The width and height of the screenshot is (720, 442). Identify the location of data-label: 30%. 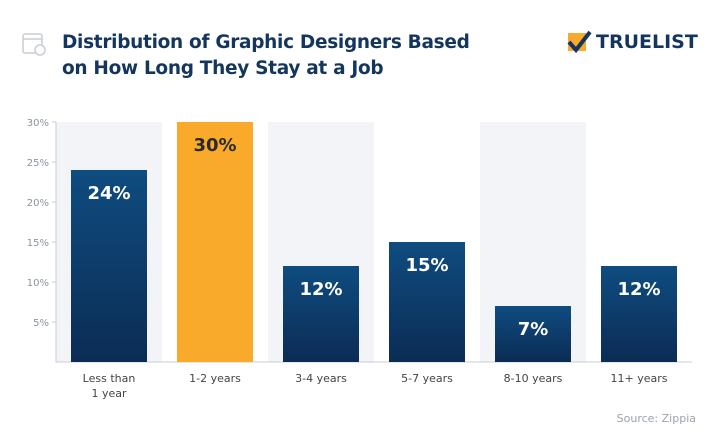
(214, 145).